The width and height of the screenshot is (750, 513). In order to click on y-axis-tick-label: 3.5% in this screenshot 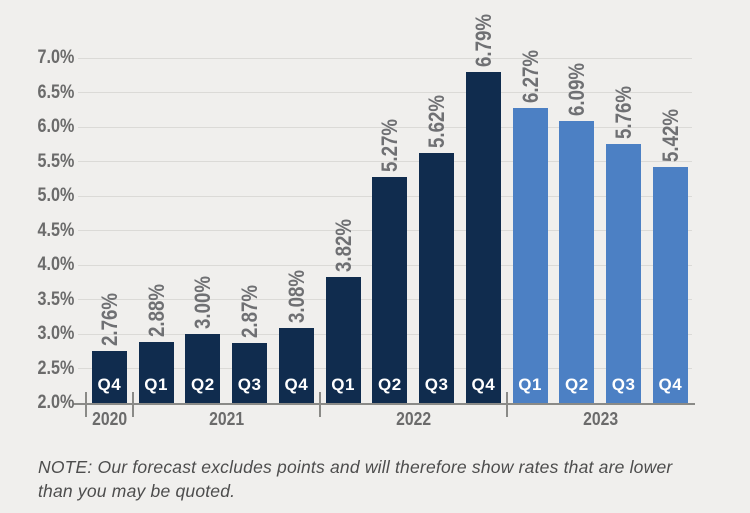, I will do `click(37, 299)`.